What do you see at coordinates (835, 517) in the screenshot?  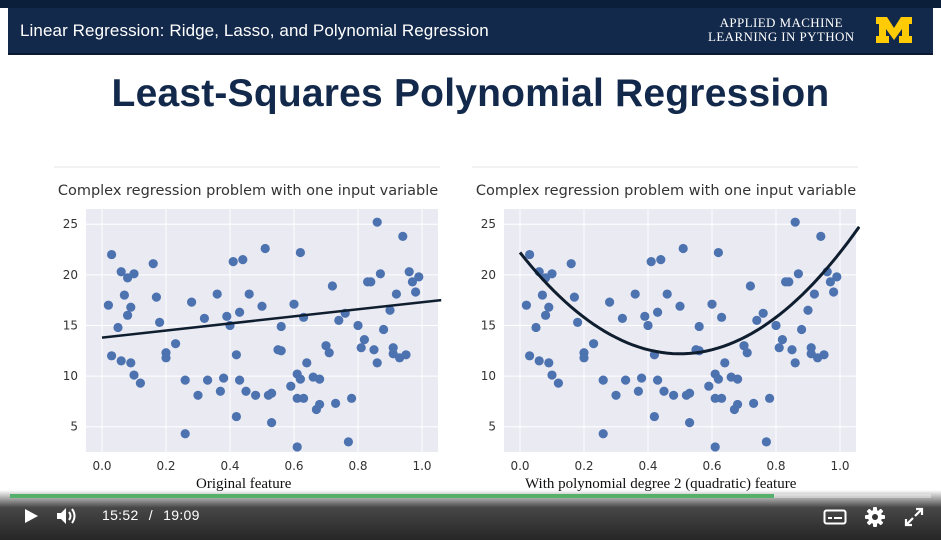 I see `captions-icon` at bounding box center [835, 517].